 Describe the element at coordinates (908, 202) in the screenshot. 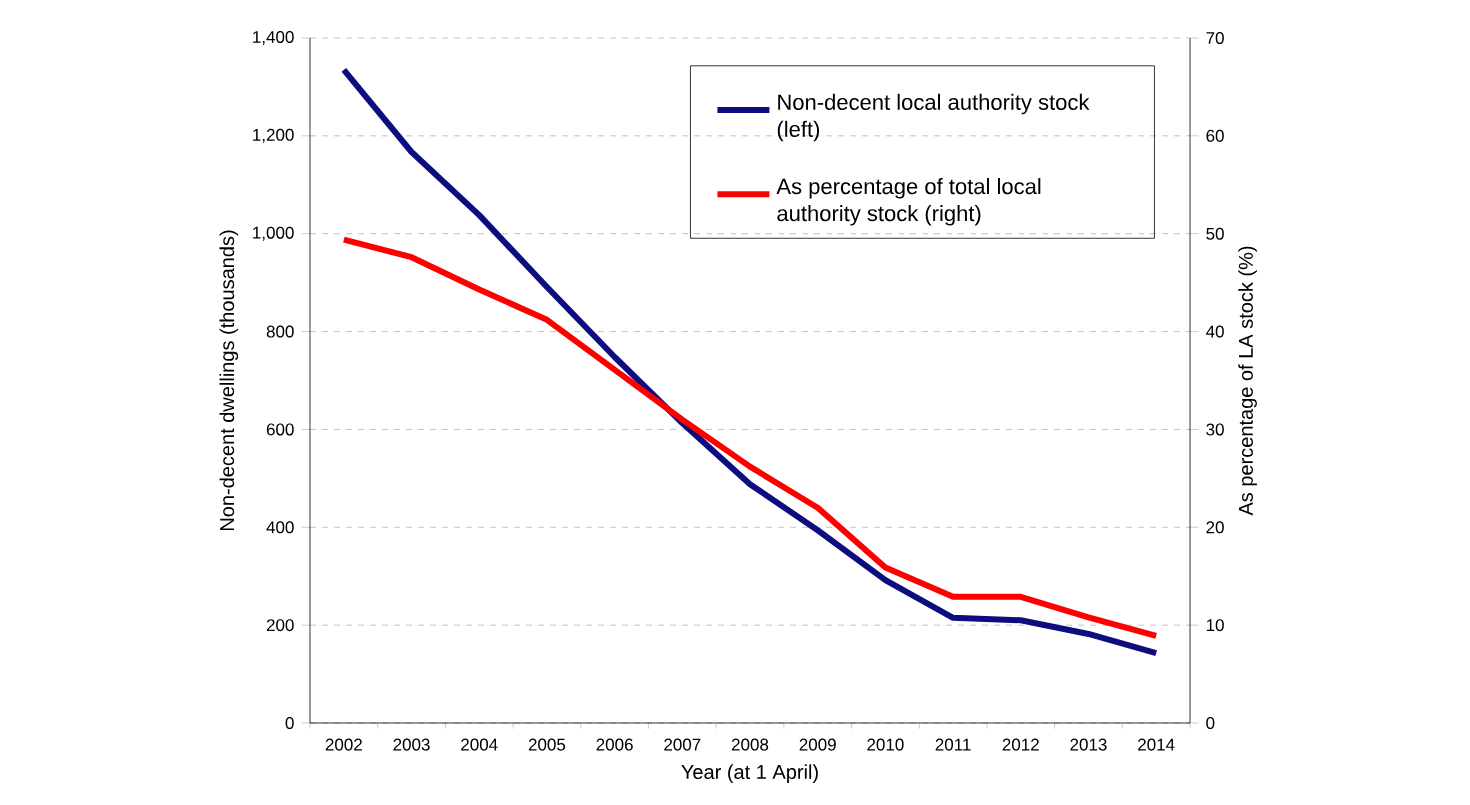

I see `legend-label: As percentage of total local authority stock (right)` at that location.